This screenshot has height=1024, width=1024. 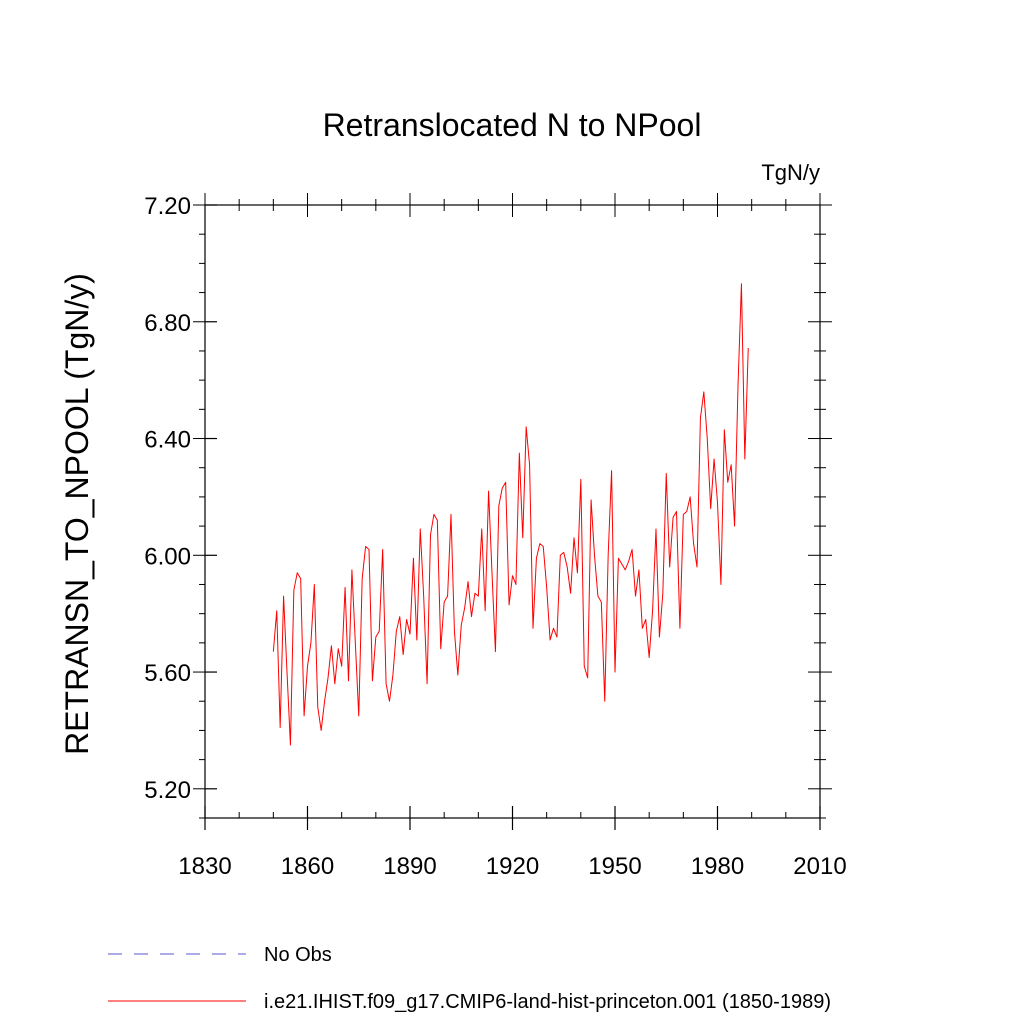 I want to click on chart-title: Retranslocated N to NPool, so click(x=512, y=125).